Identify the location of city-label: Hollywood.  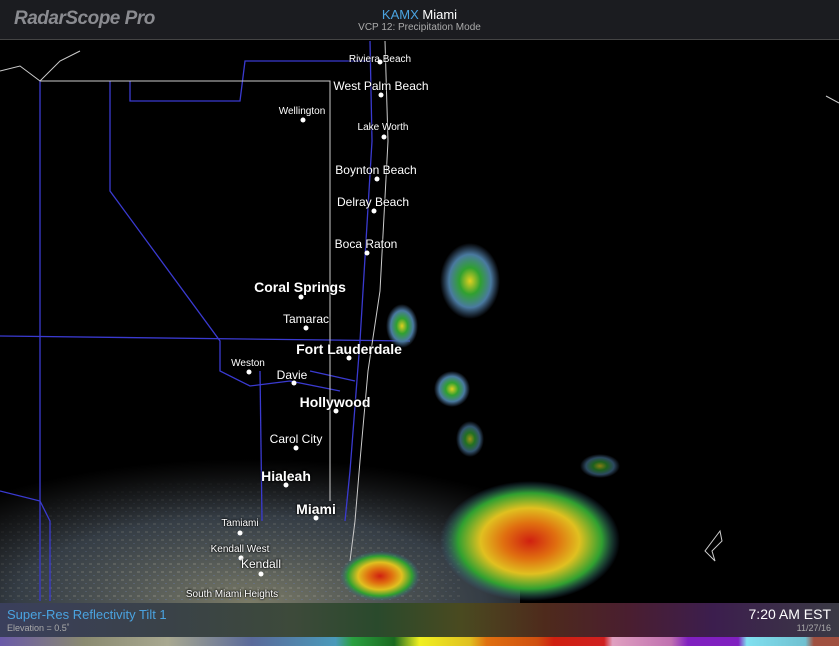
(335, 402).